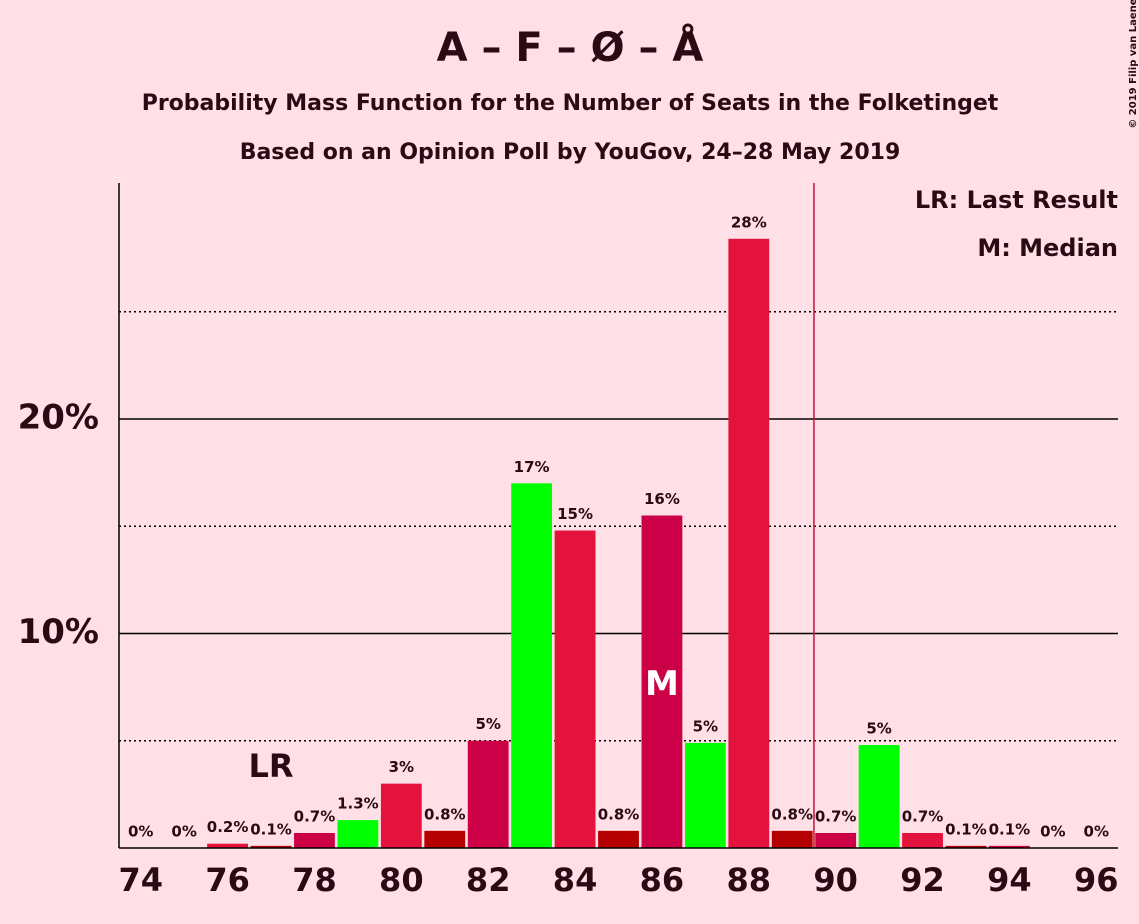 The image size is (1139, 924). I want to click on x-tick-label: 92, so click(922, 880).